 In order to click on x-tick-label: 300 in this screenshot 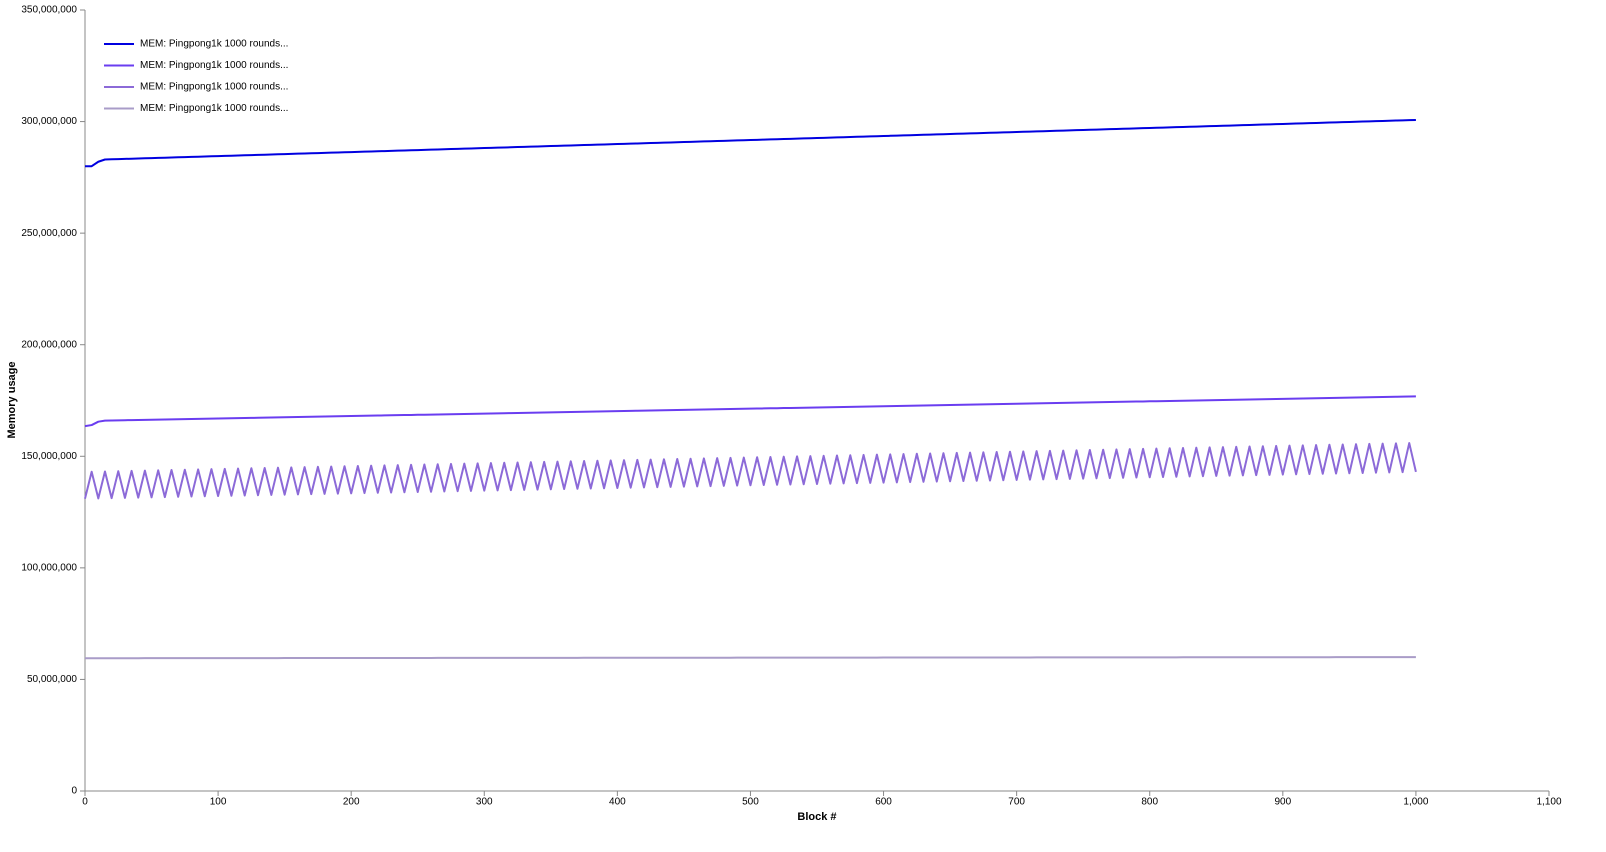, I will do `click(484, 802)`.